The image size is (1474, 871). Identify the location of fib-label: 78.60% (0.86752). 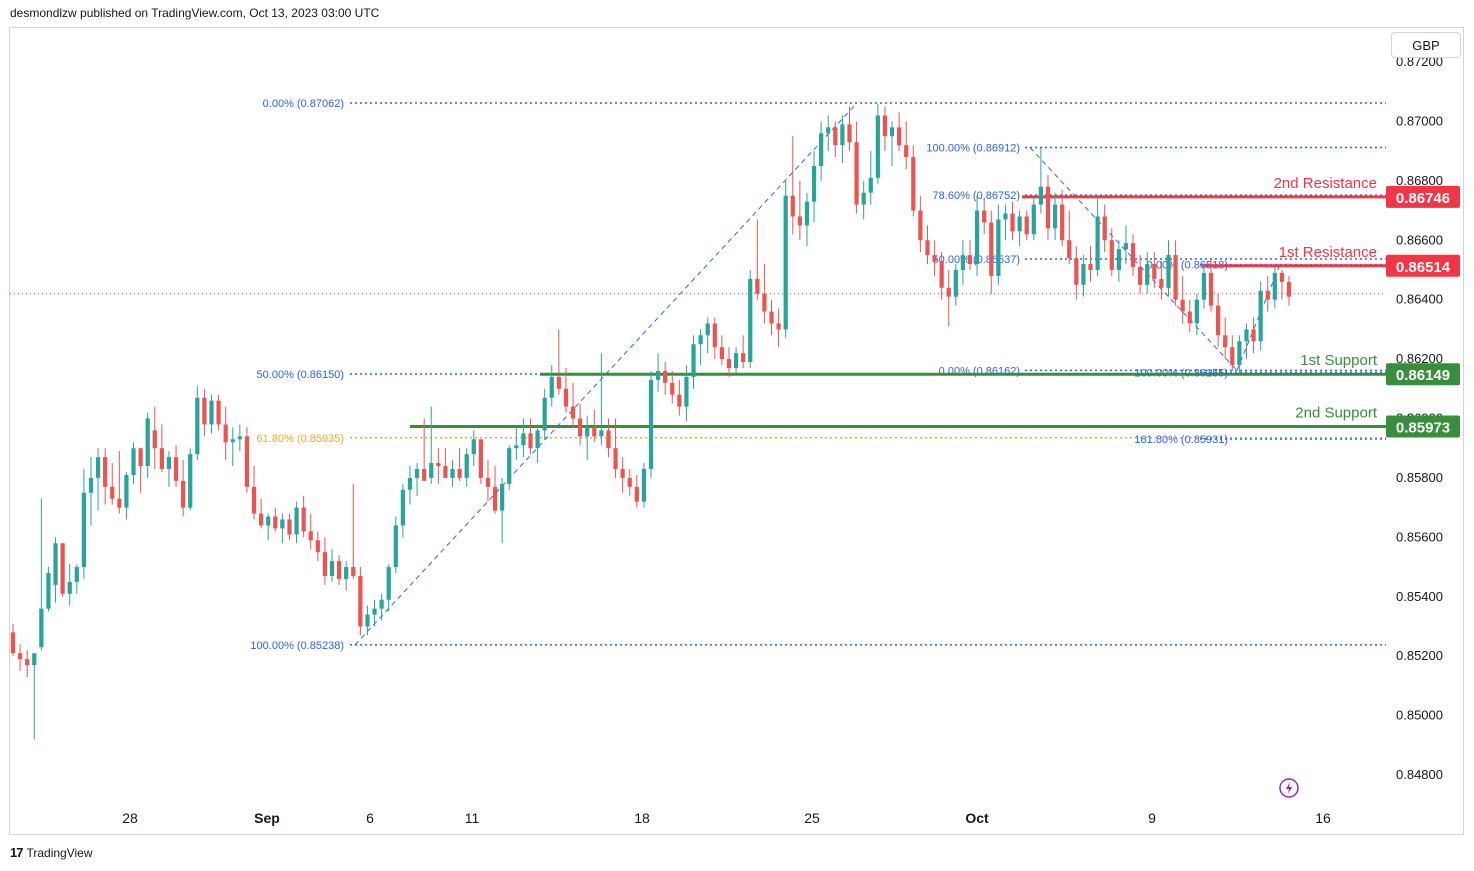
(976, 196).